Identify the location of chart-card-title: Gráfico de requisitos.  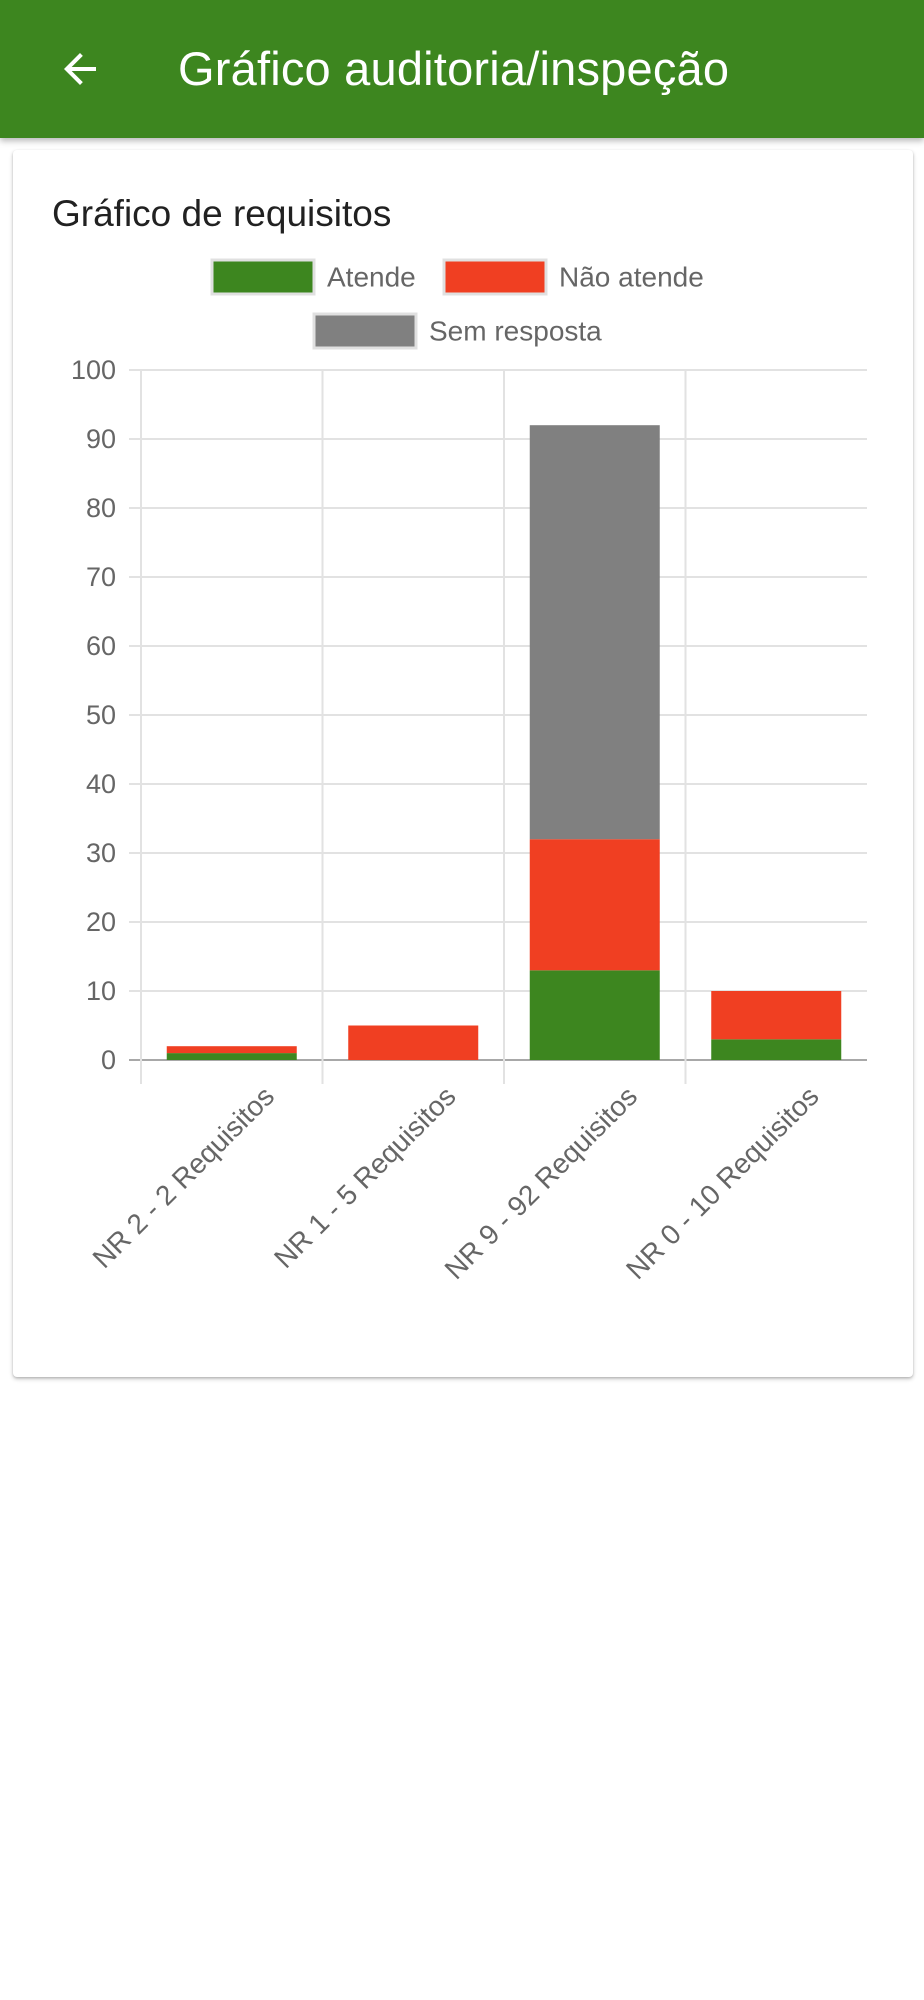
(222, 213).